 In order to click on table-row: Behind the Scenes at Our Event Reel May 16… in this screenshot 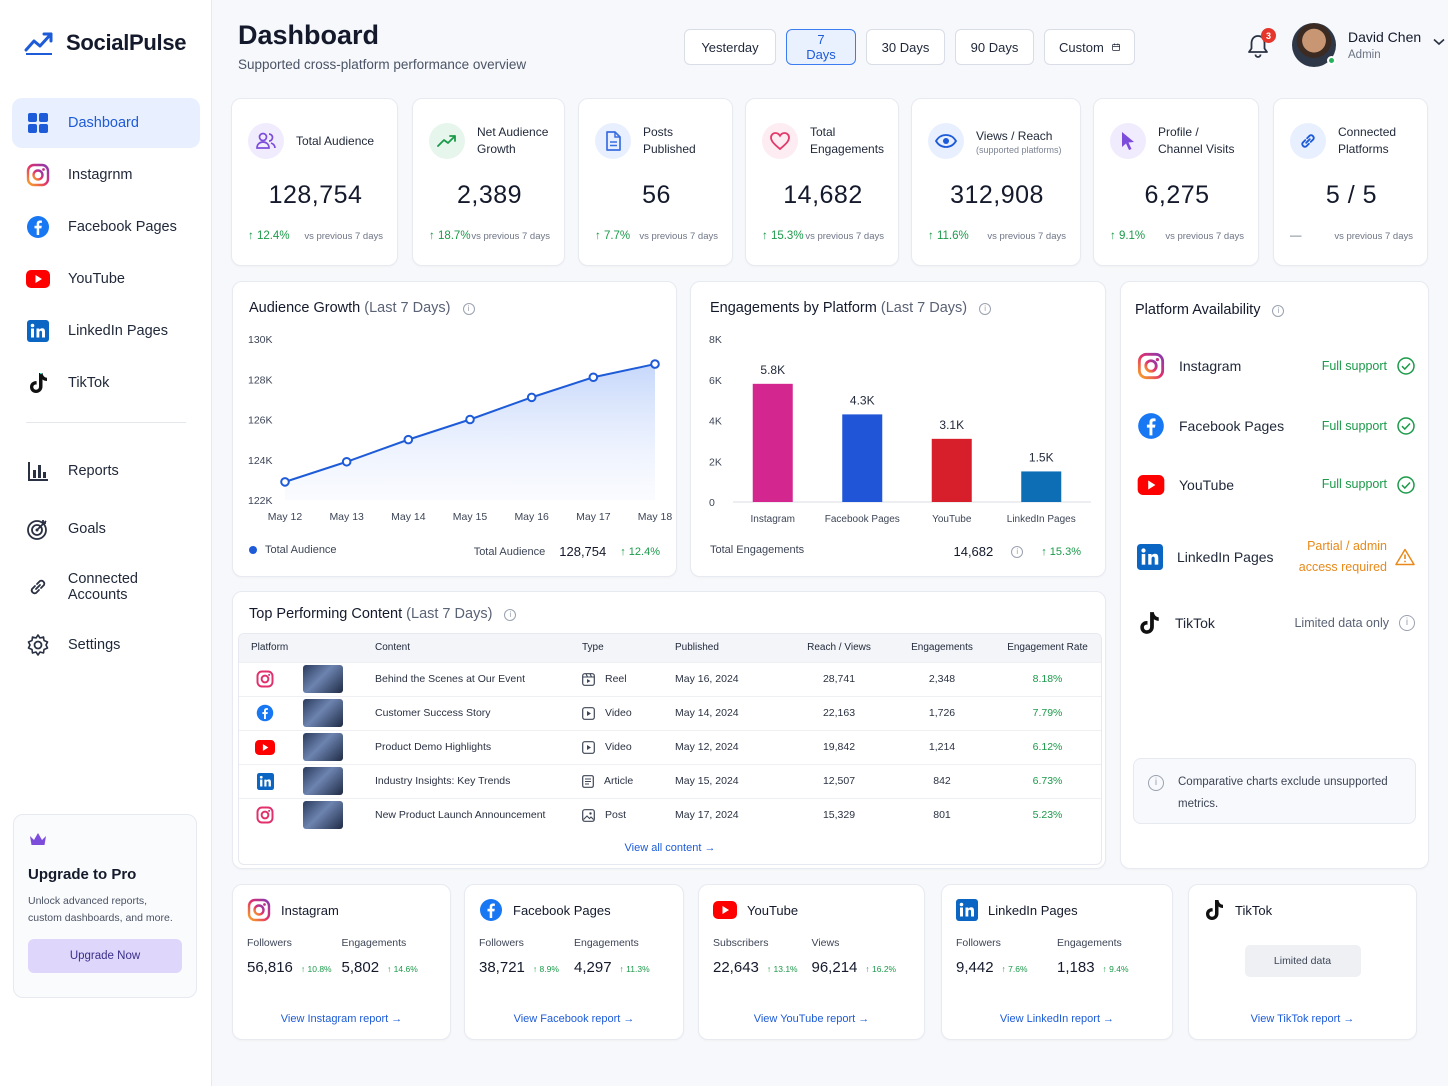, I will do `click(670, 678)`.